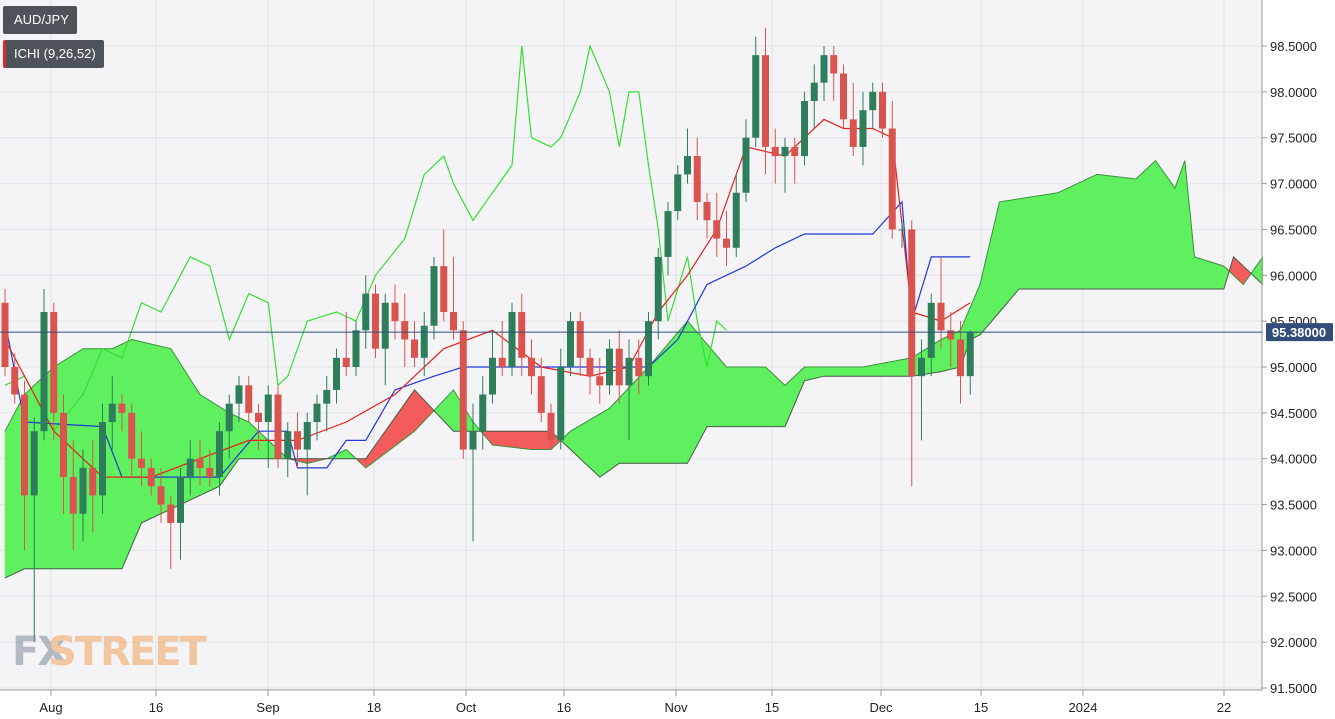 The height and width of the screenshot is (719, 1335). What do you see at coordinates (1293, 550) in the screenshot?
I see `y-tick-label: 93.0000` at bounding box center [1293, 550].